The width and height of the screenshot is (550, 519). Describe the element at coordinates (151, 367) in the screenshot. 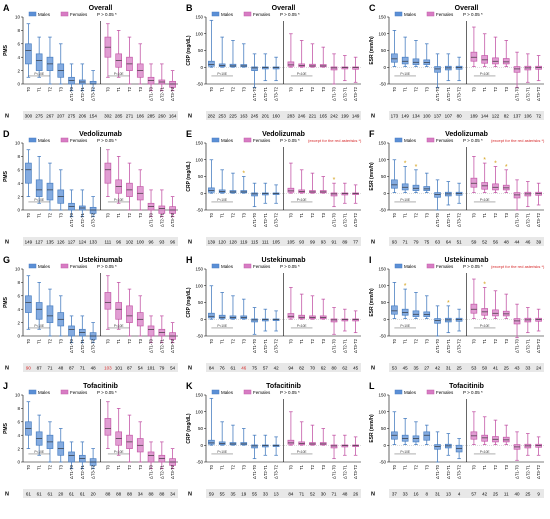

I see `n-value-females: 101` at that location.